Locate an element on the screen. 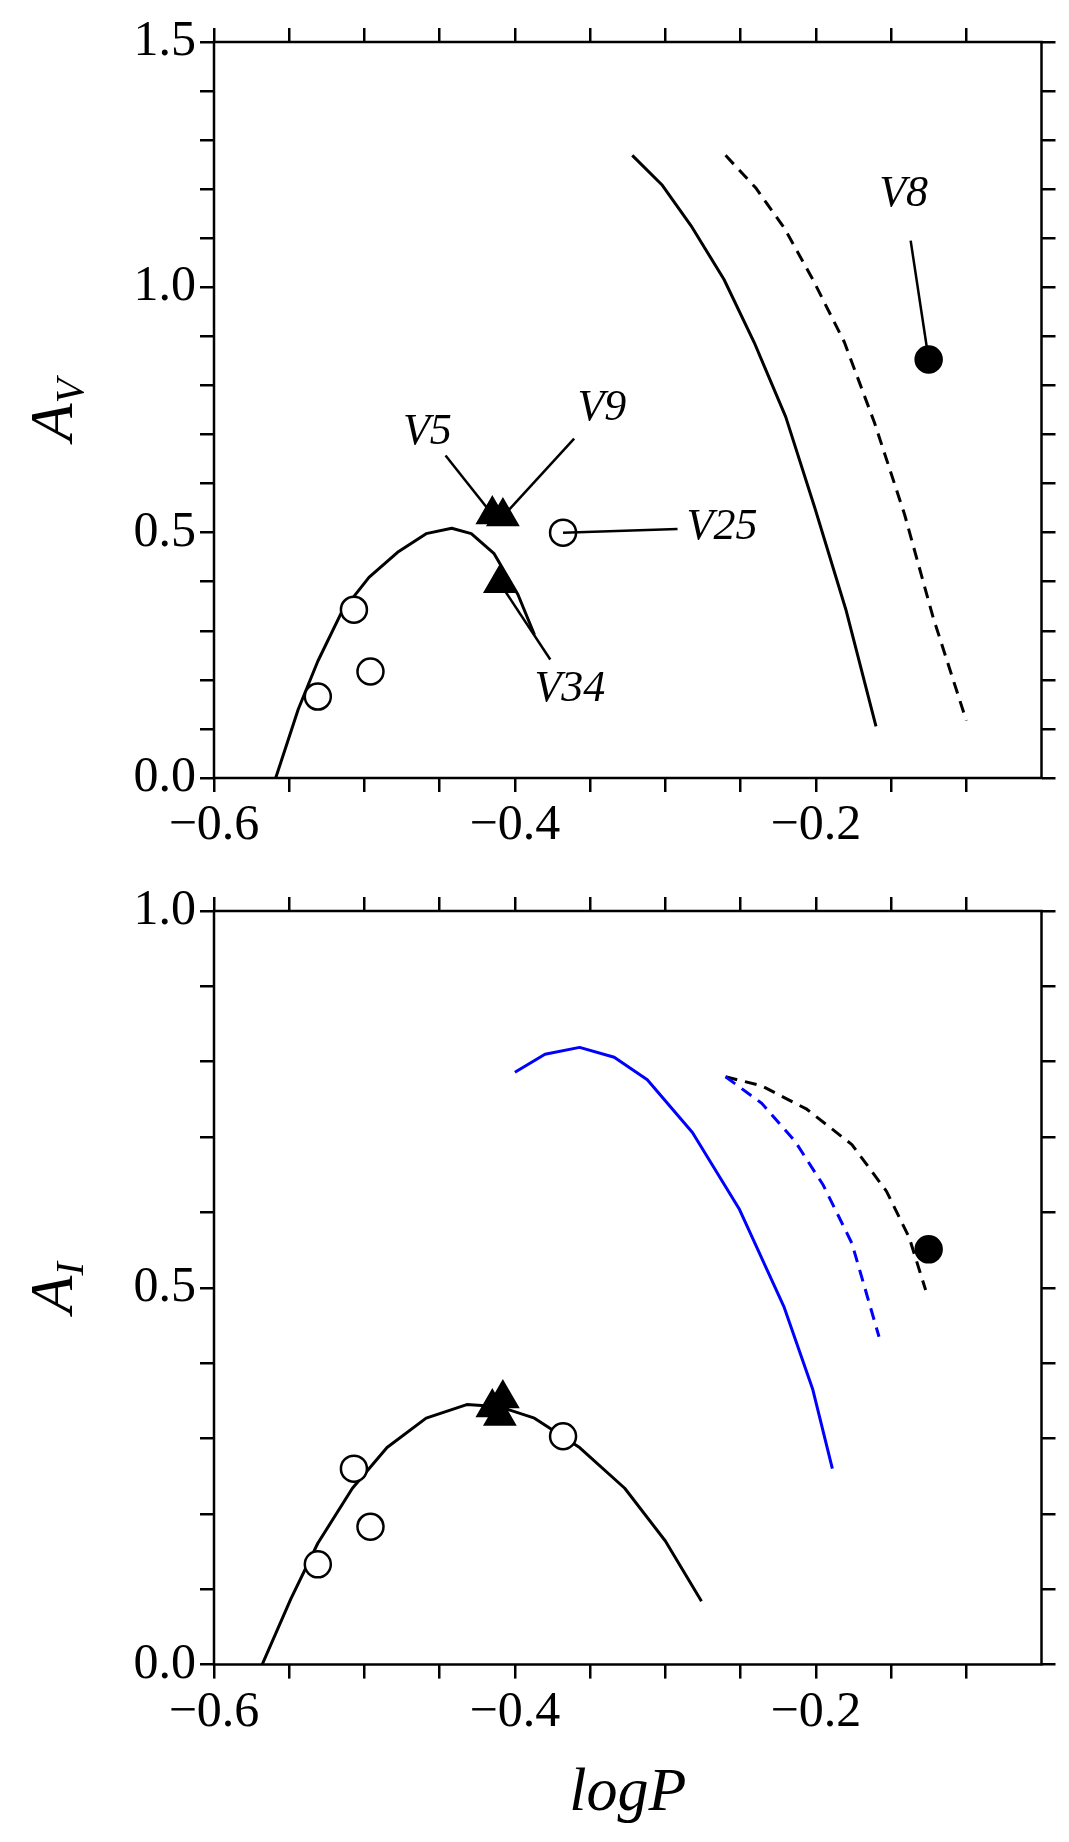  annotation: V9 is located at coordinates (602, 406).